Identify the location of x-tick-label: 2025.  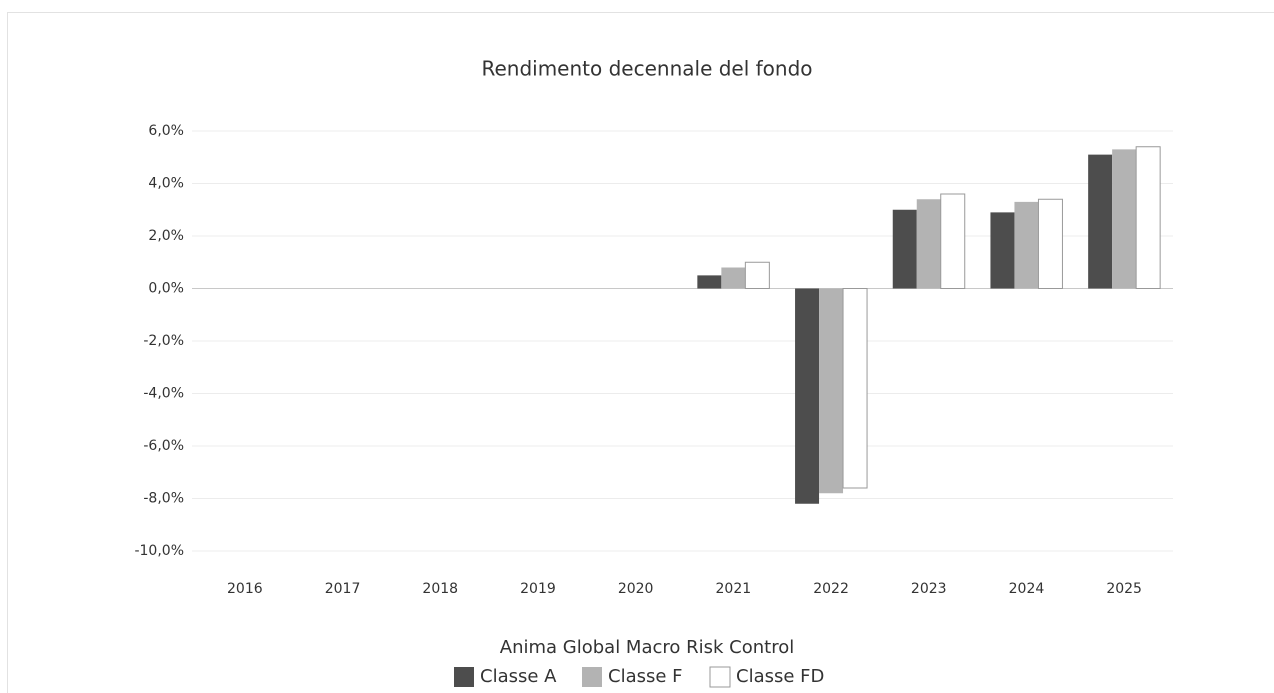
(1124, 589).